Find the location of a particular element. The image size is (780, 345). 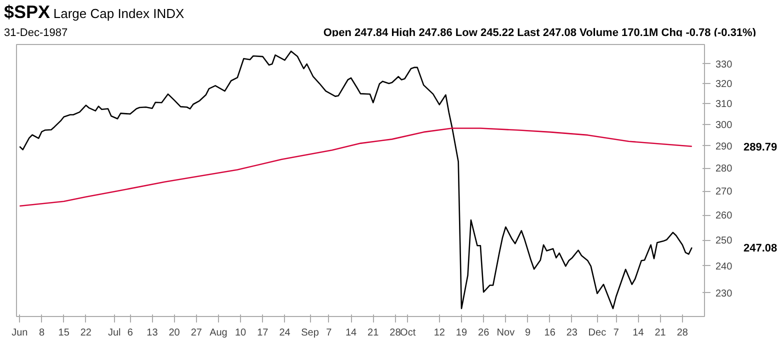

chart-subtitle: Large Cap Index INDX is located at coordinates (118, 13).